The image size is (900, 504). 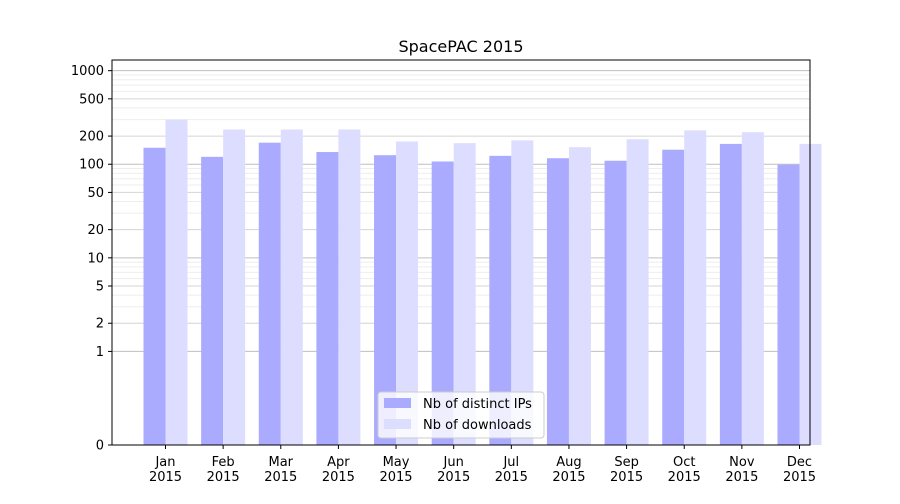 What do you see at coordinates (95, 230) in the screenshot?
I see `y-tick-label: 20` at bounding box center [95, 230].